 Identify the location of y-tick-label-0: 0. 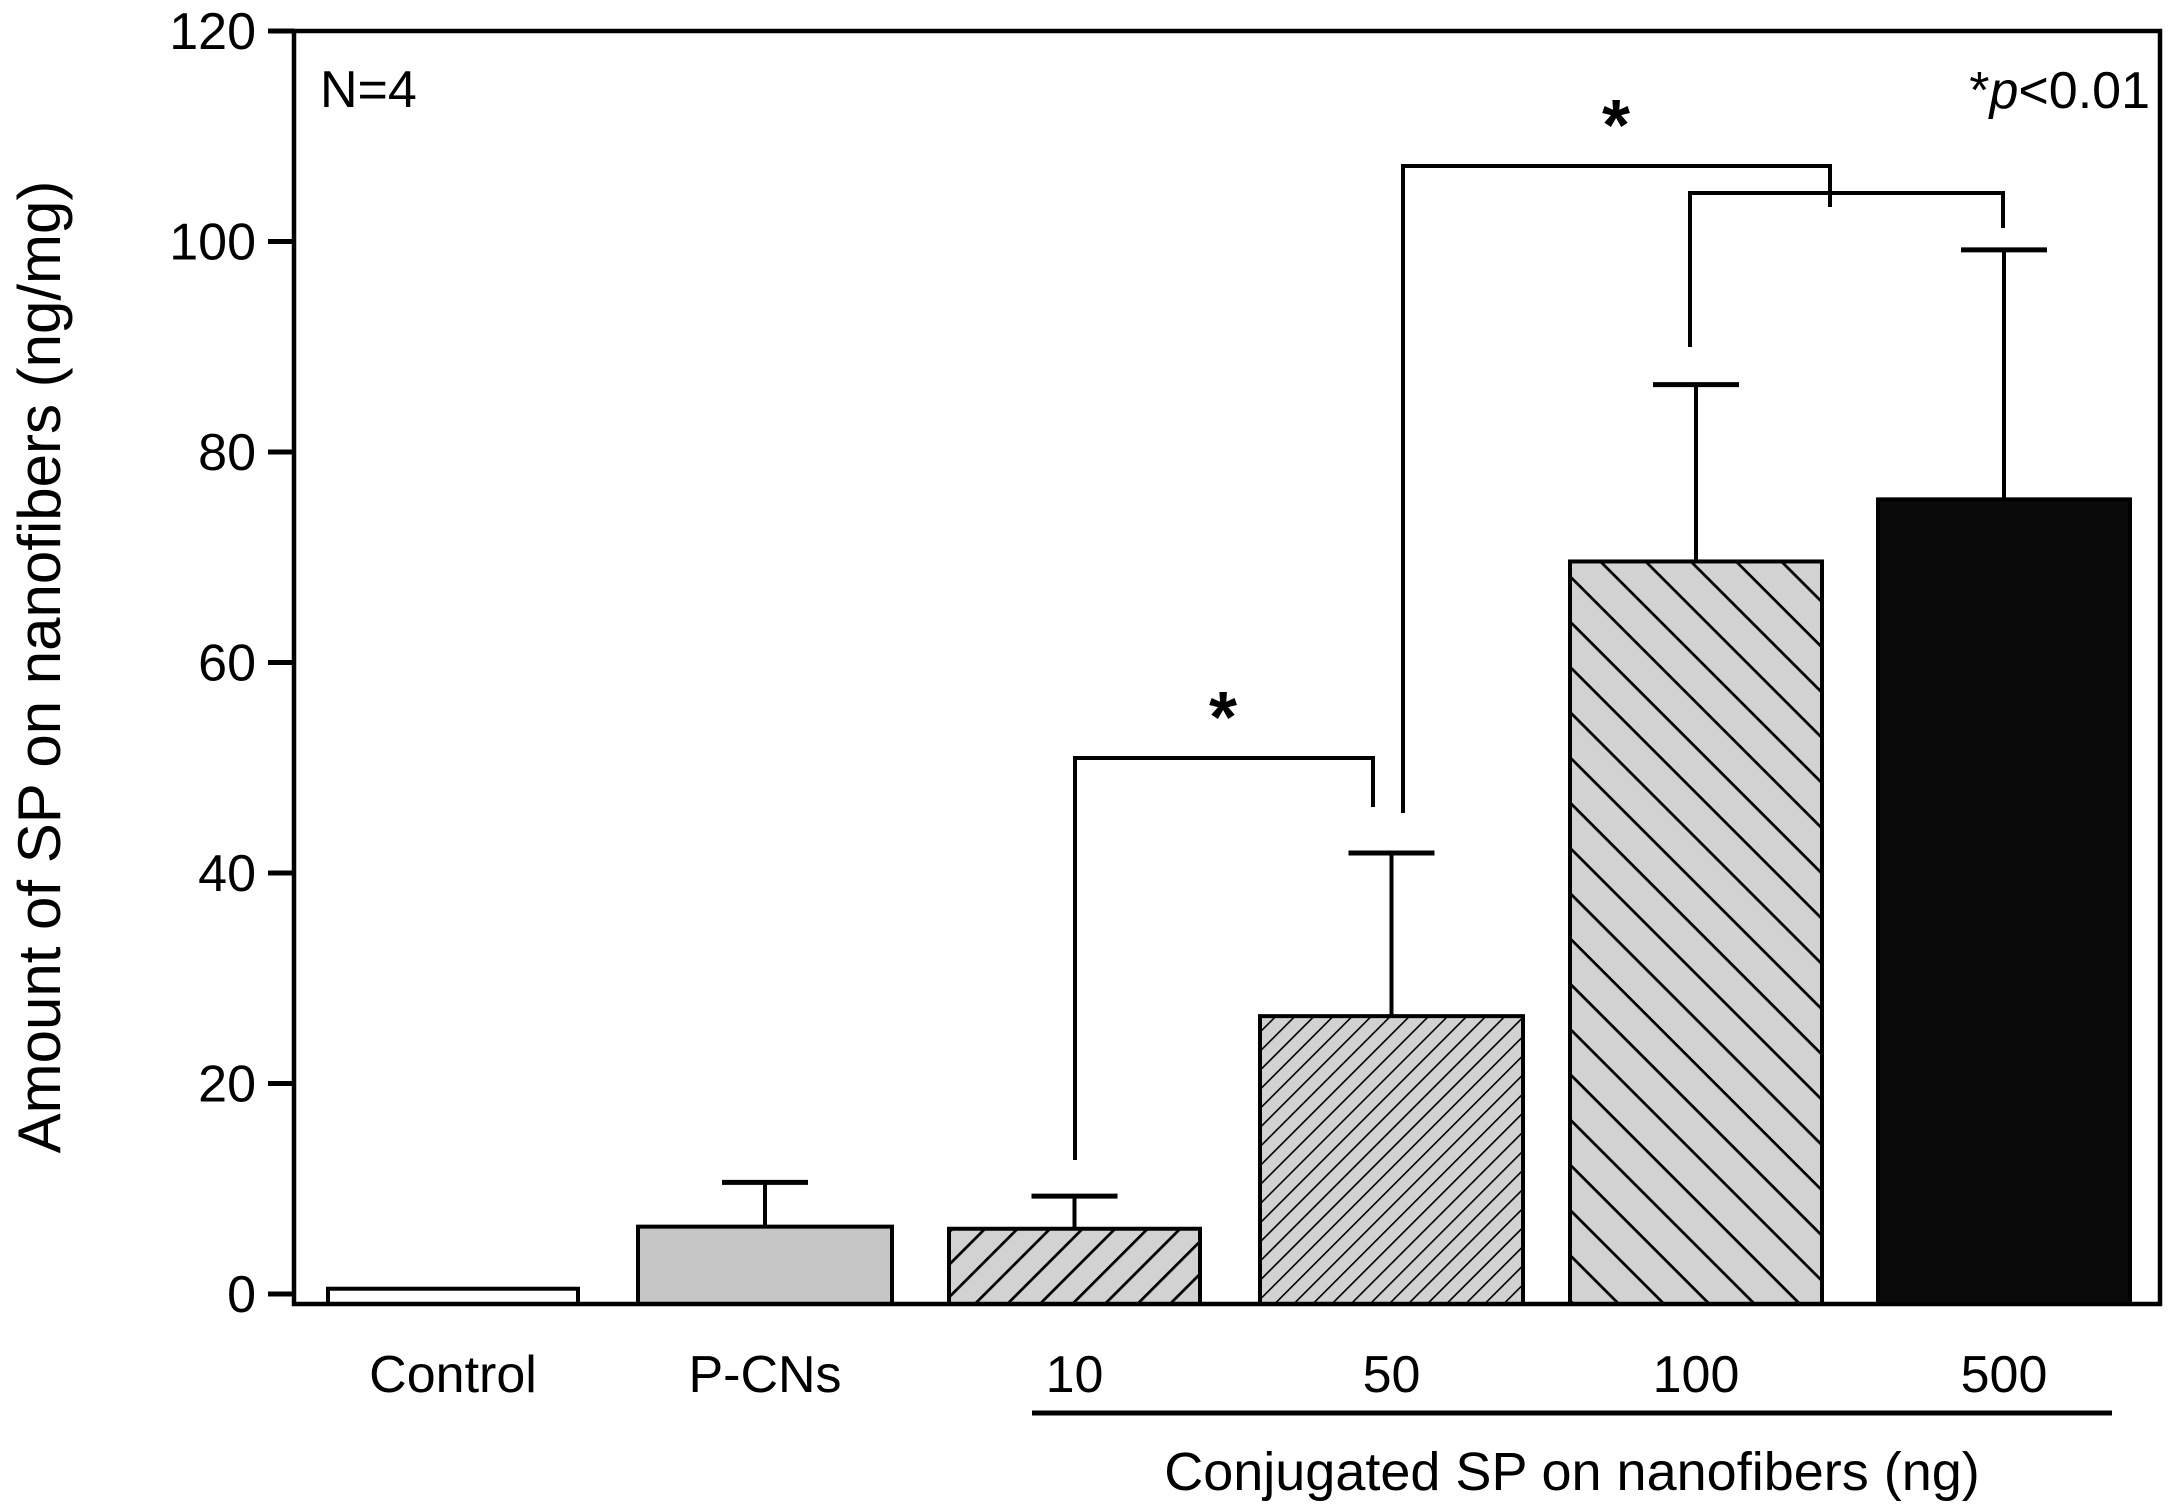
(241, 1295).